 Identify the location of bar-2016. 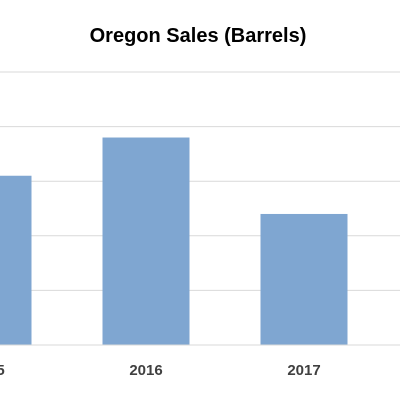
(146, 241).